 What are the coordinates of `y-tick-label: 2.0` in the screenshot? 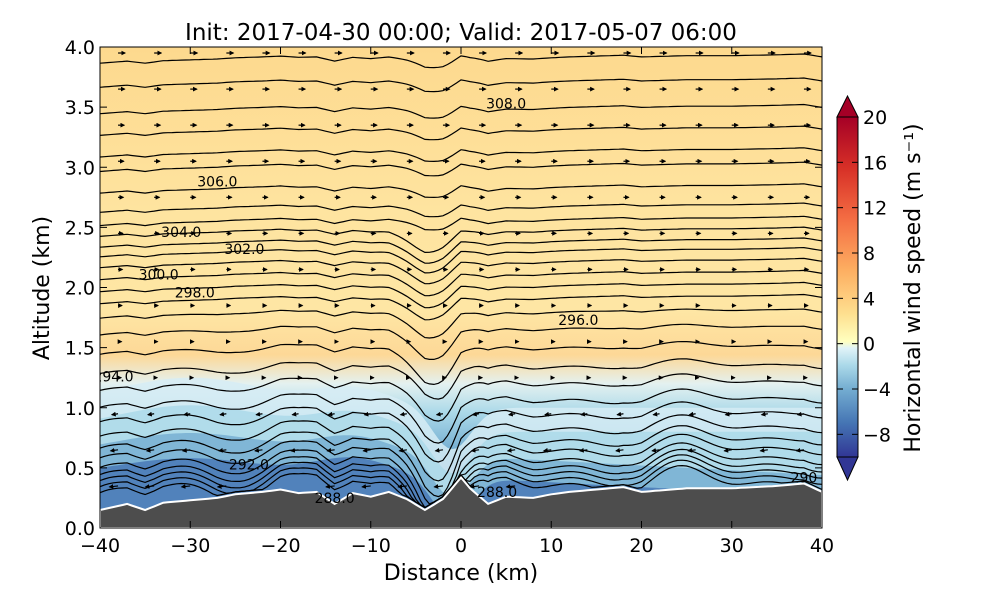 It's located at (80, 289).